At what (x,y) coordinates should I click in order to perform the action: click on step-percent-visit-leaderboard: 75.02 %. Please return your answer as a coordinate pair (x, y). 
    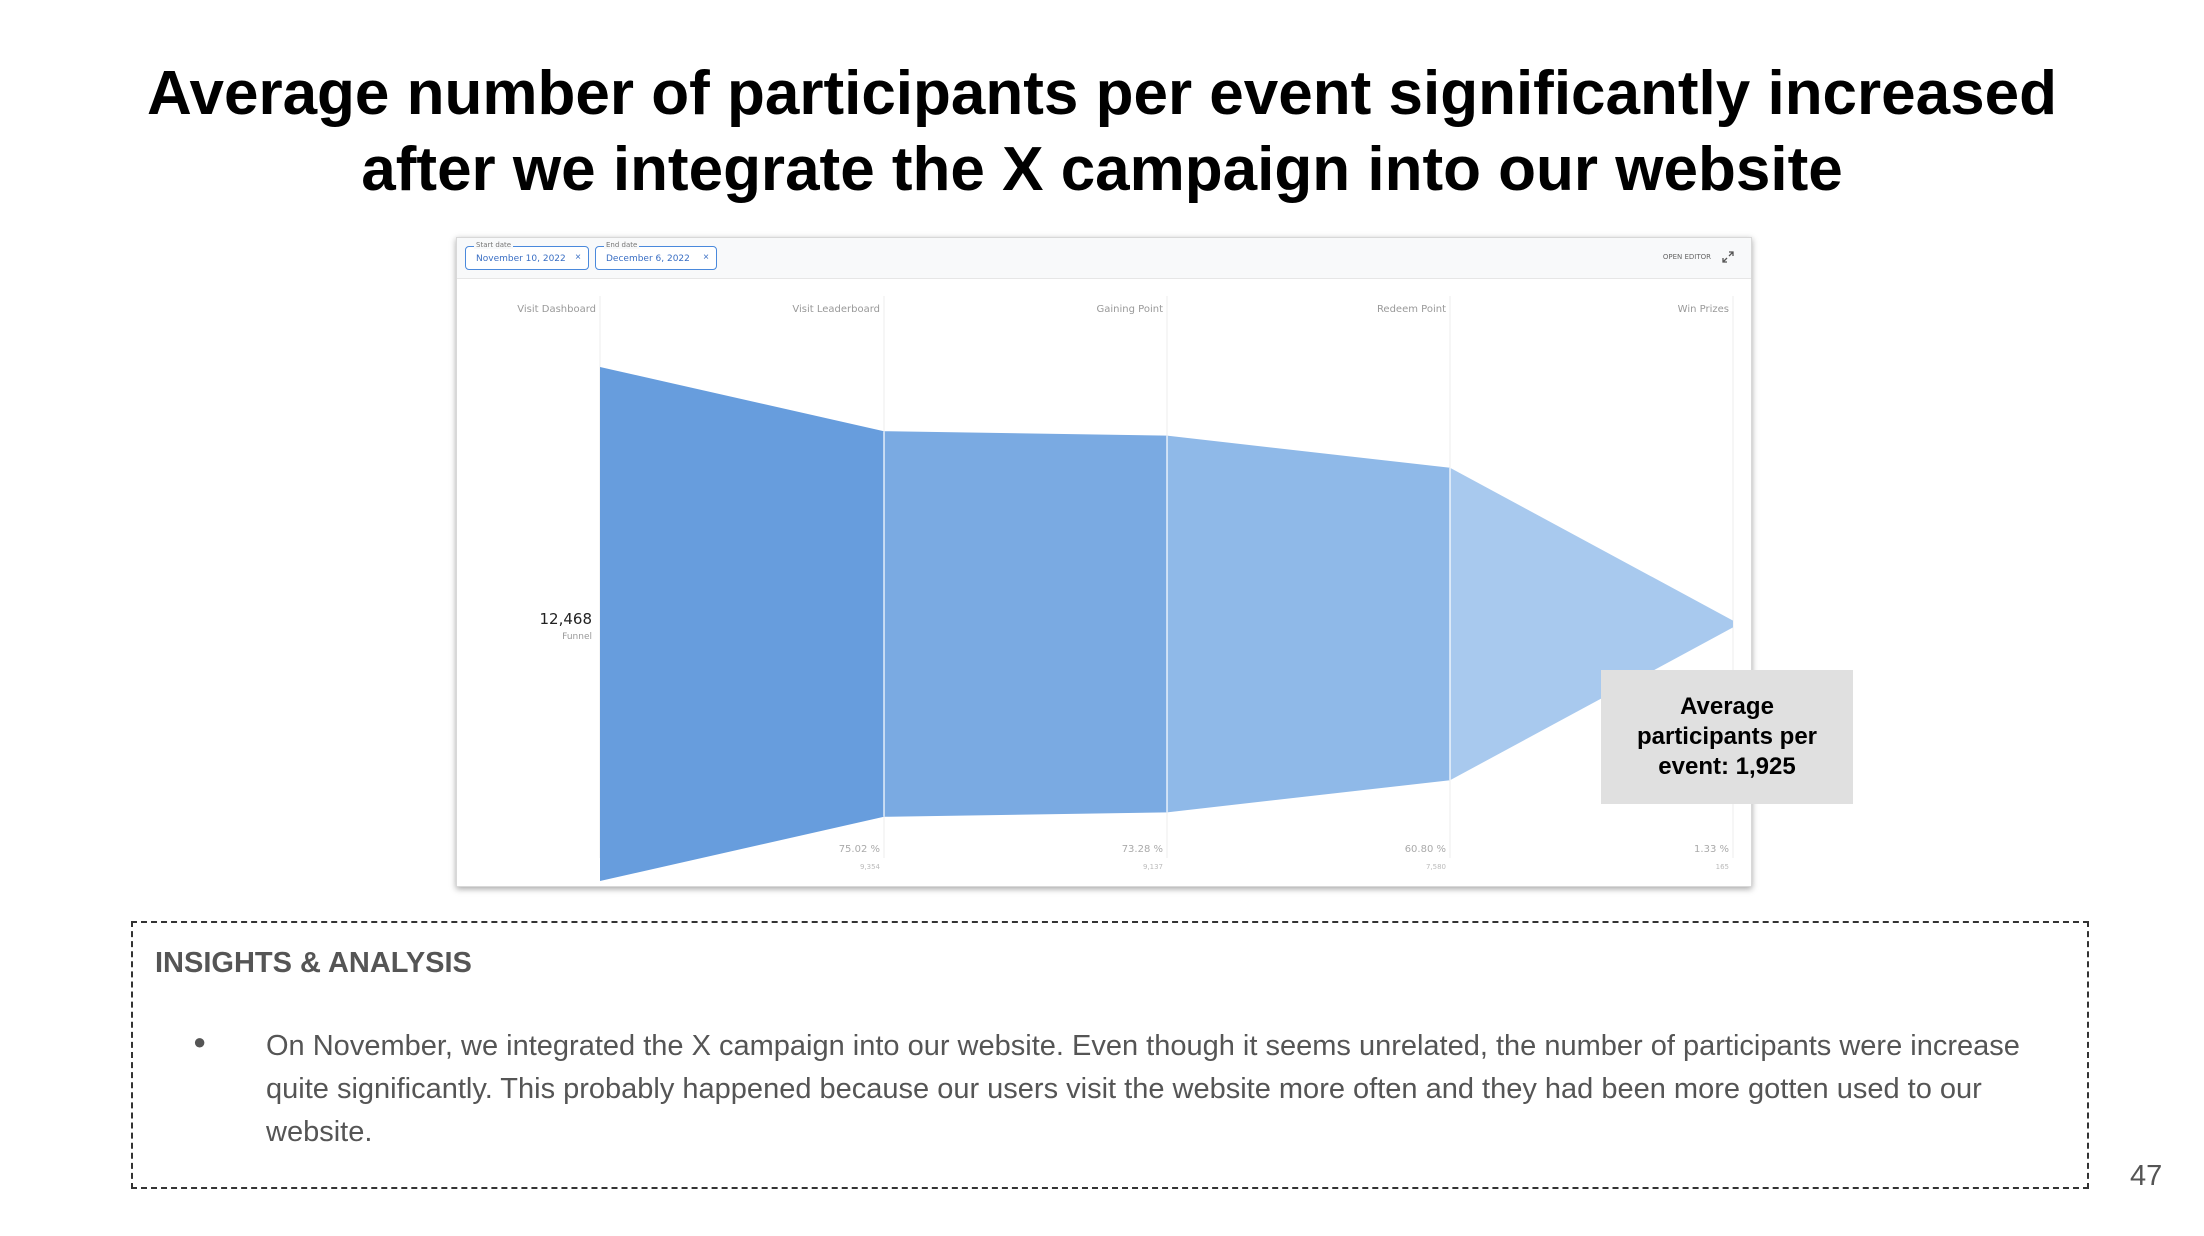
    Looking at the image, I should click on (859, 849).